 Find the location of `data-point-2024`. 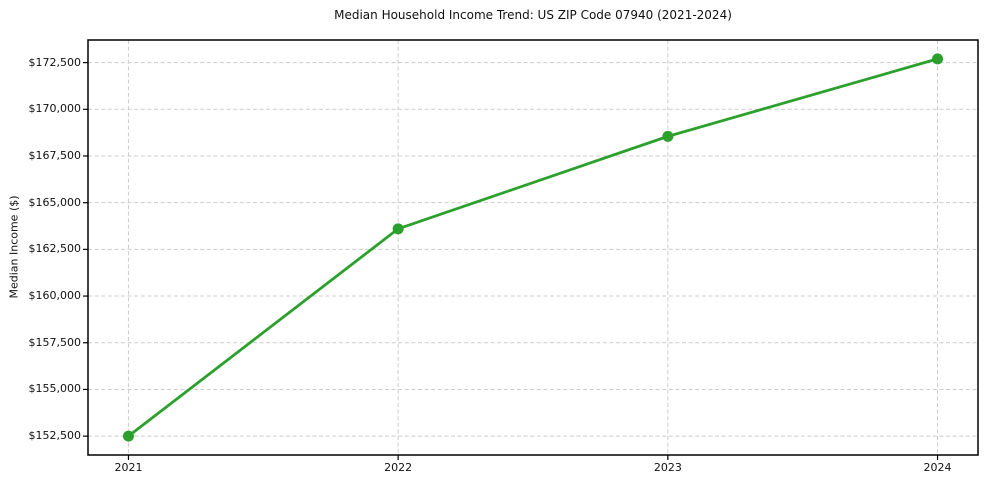

data-point-2024 is located at coordinates (938, 59).